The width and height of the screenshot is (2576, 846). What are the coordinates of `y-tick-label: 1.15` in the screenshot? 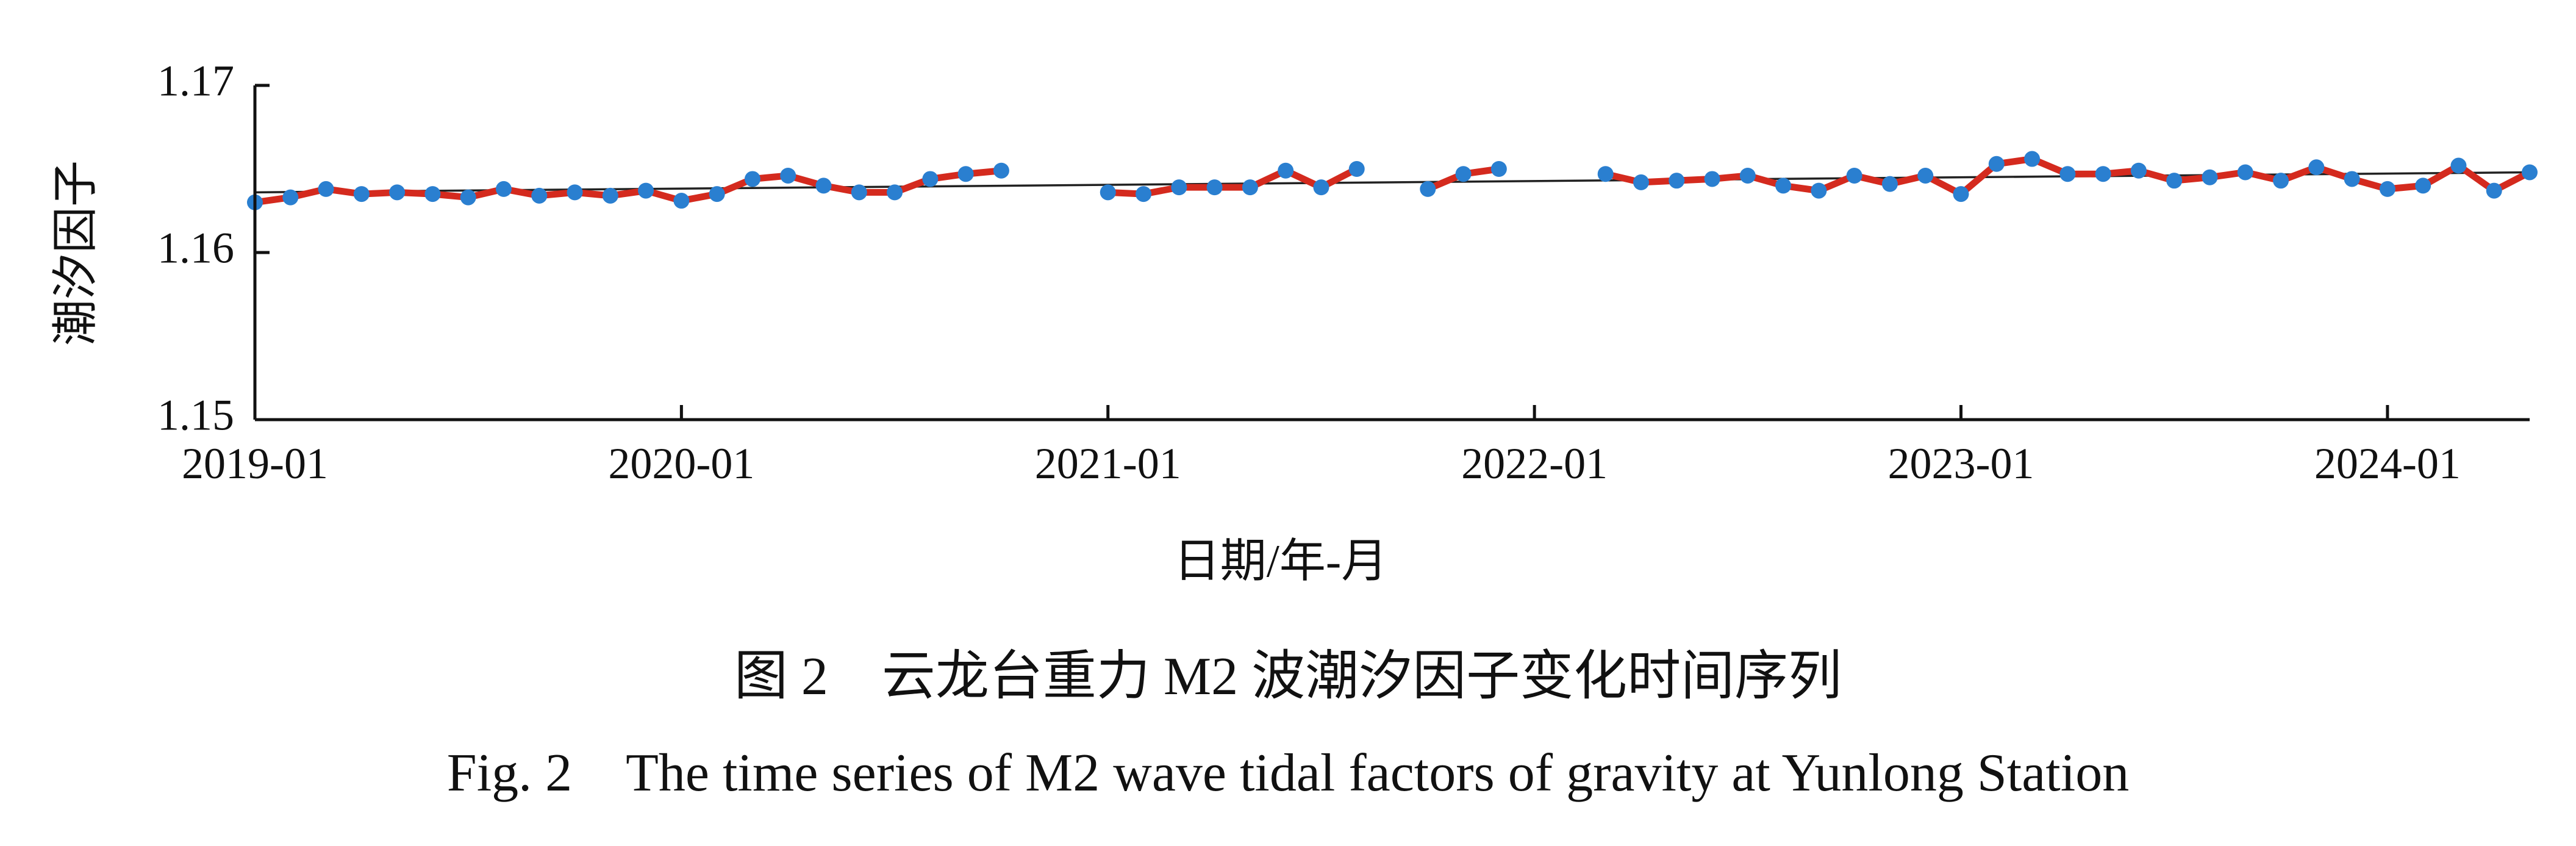 It's located at (195, 415).